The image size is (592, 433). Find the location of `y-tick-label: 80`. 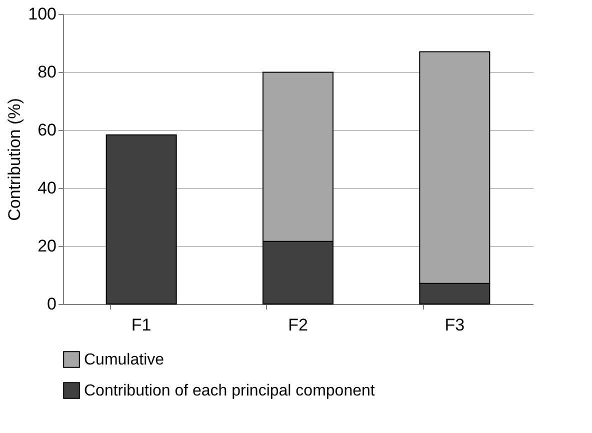

y-tick-label: 80 is located at coordinates (47, 72).